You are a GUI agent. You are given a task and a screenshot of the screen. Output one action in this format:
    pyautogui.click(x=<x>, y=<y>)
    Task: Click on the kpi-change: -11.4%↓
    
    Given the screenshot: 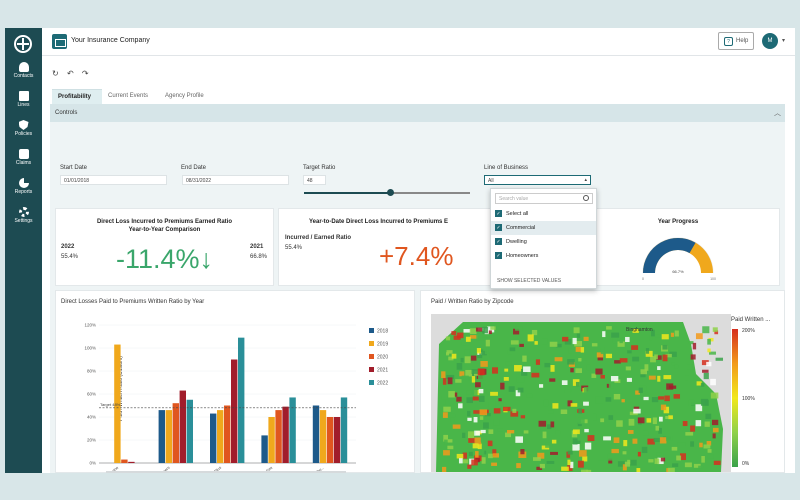 What is the action you would take?
    pyautogui.click(x=164, y=259)
    